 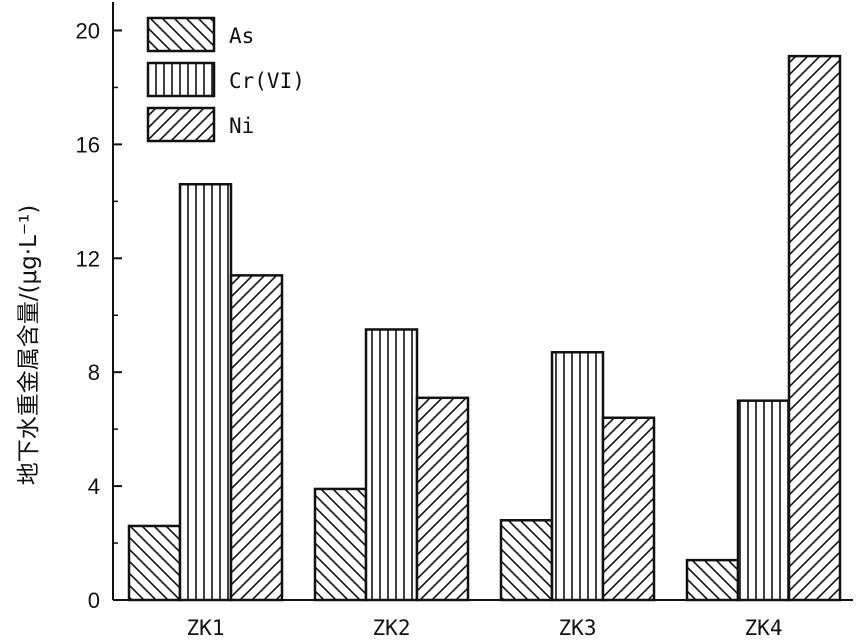 What do you see at coordinates (763, 500) in the screenshot?
I see `bar-zk4-crvi` at bounding box center [763, 500].